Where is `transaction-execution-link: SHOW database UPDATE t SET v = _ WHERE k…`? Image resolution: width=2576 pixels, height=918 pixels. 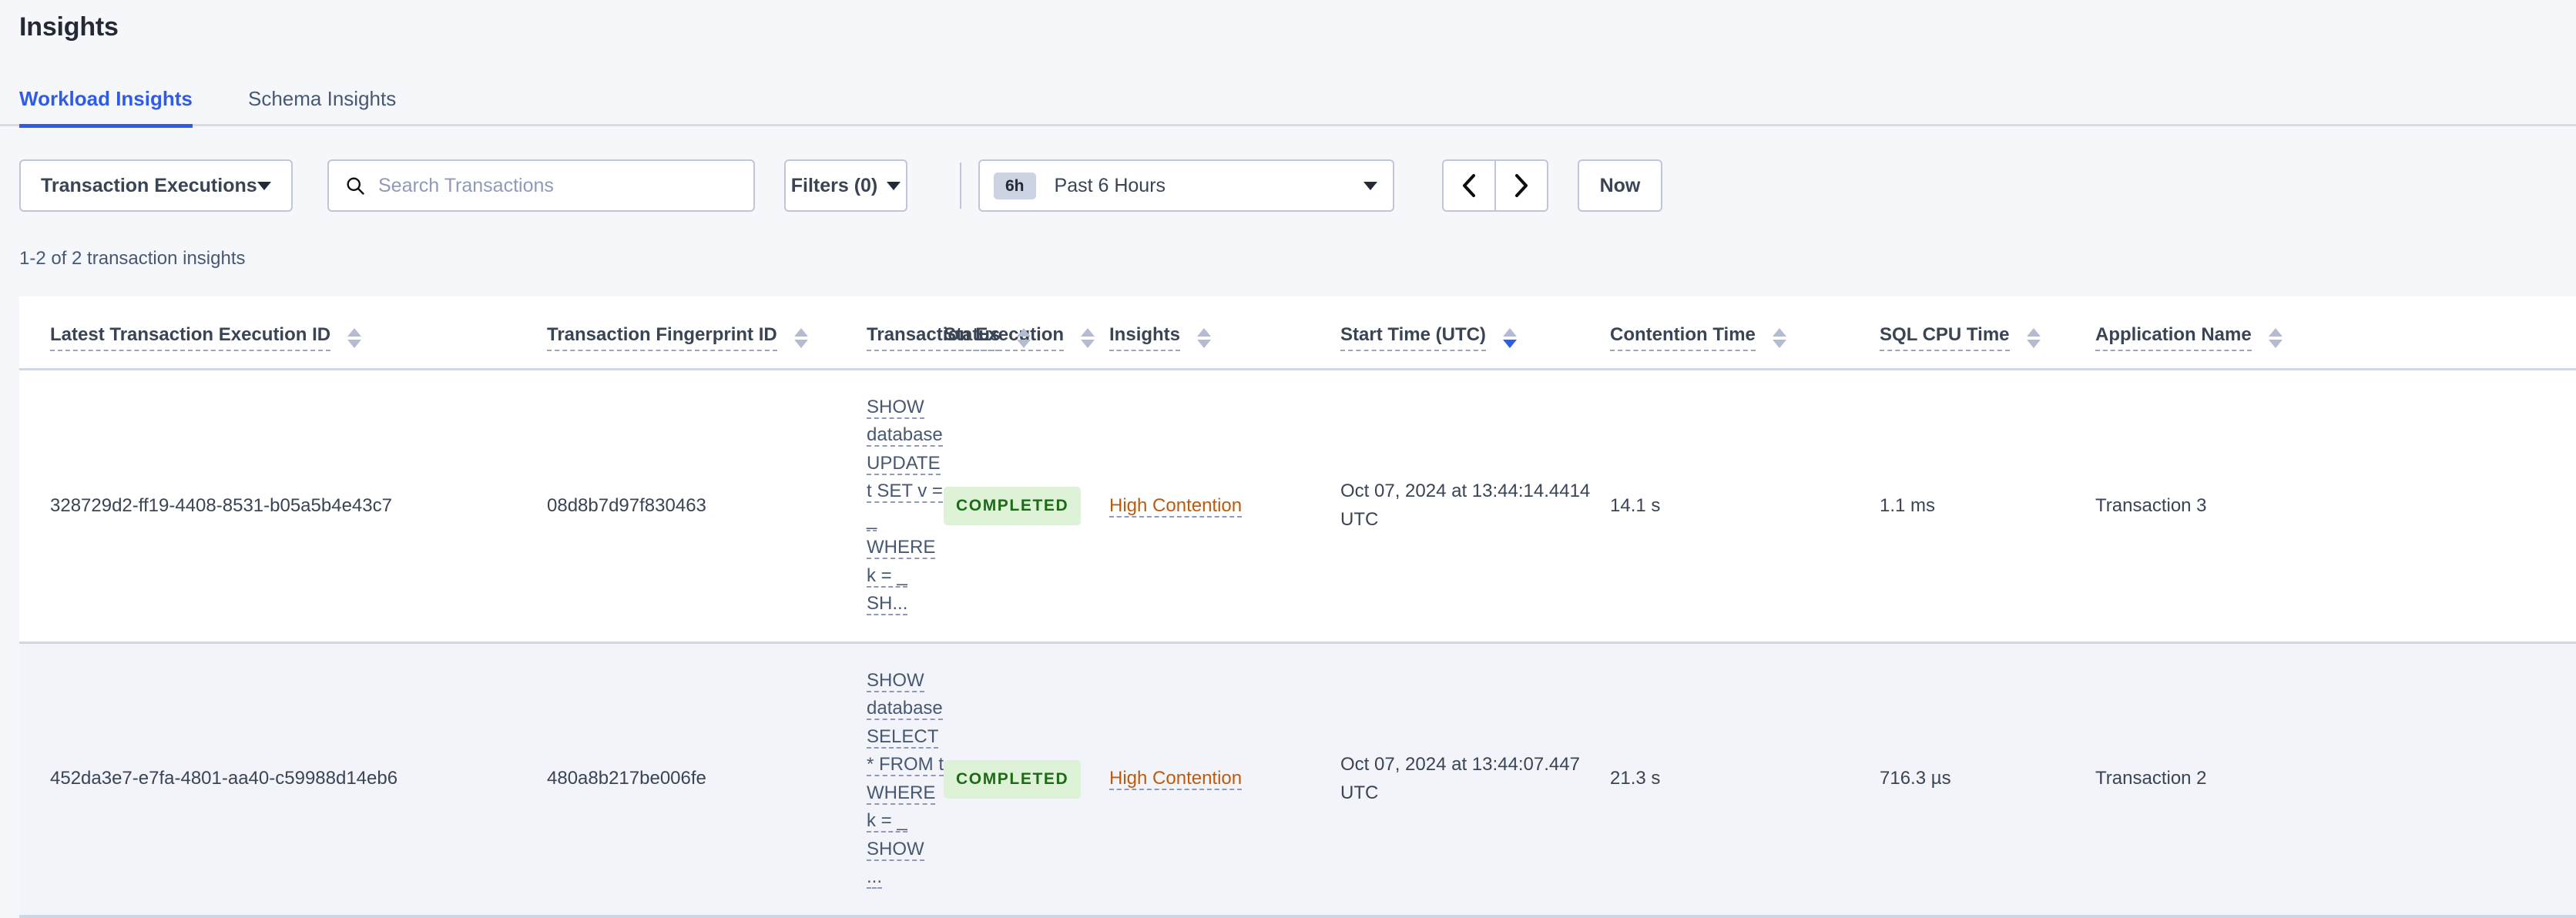 transaction-execution-link: SHOW database UPDATE t SET v = _ WHERE k… is located at coordinates (905, 506).